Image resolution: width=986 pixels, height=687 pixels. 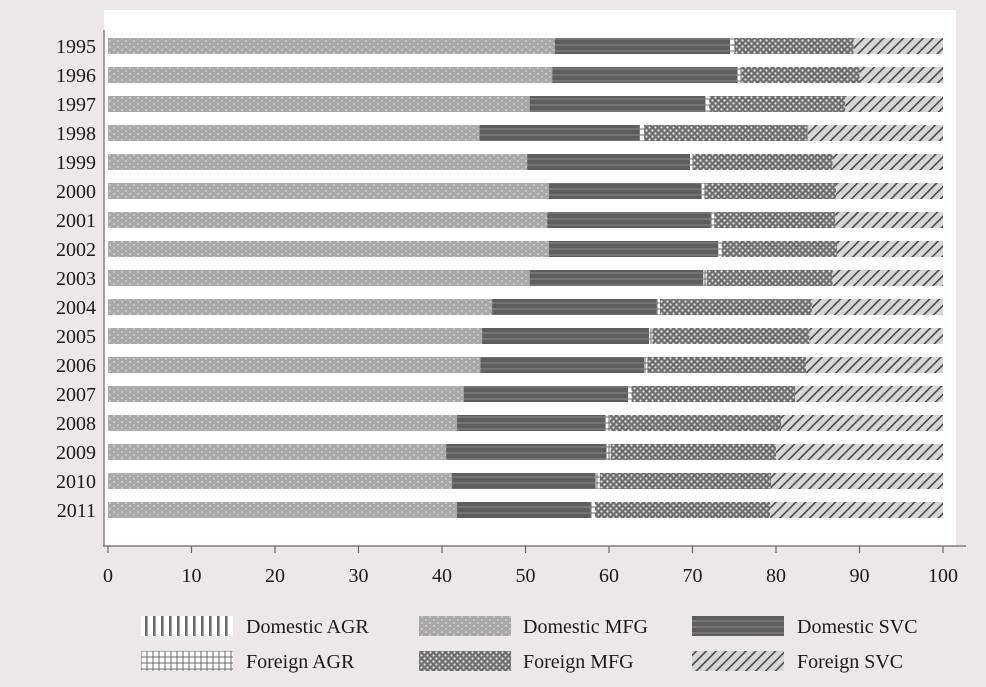 What do you see at coordinates (692, 162) in the screenshot?
I see `bar-segment-foreign-agr-1999` at bounding box center [692, 162].